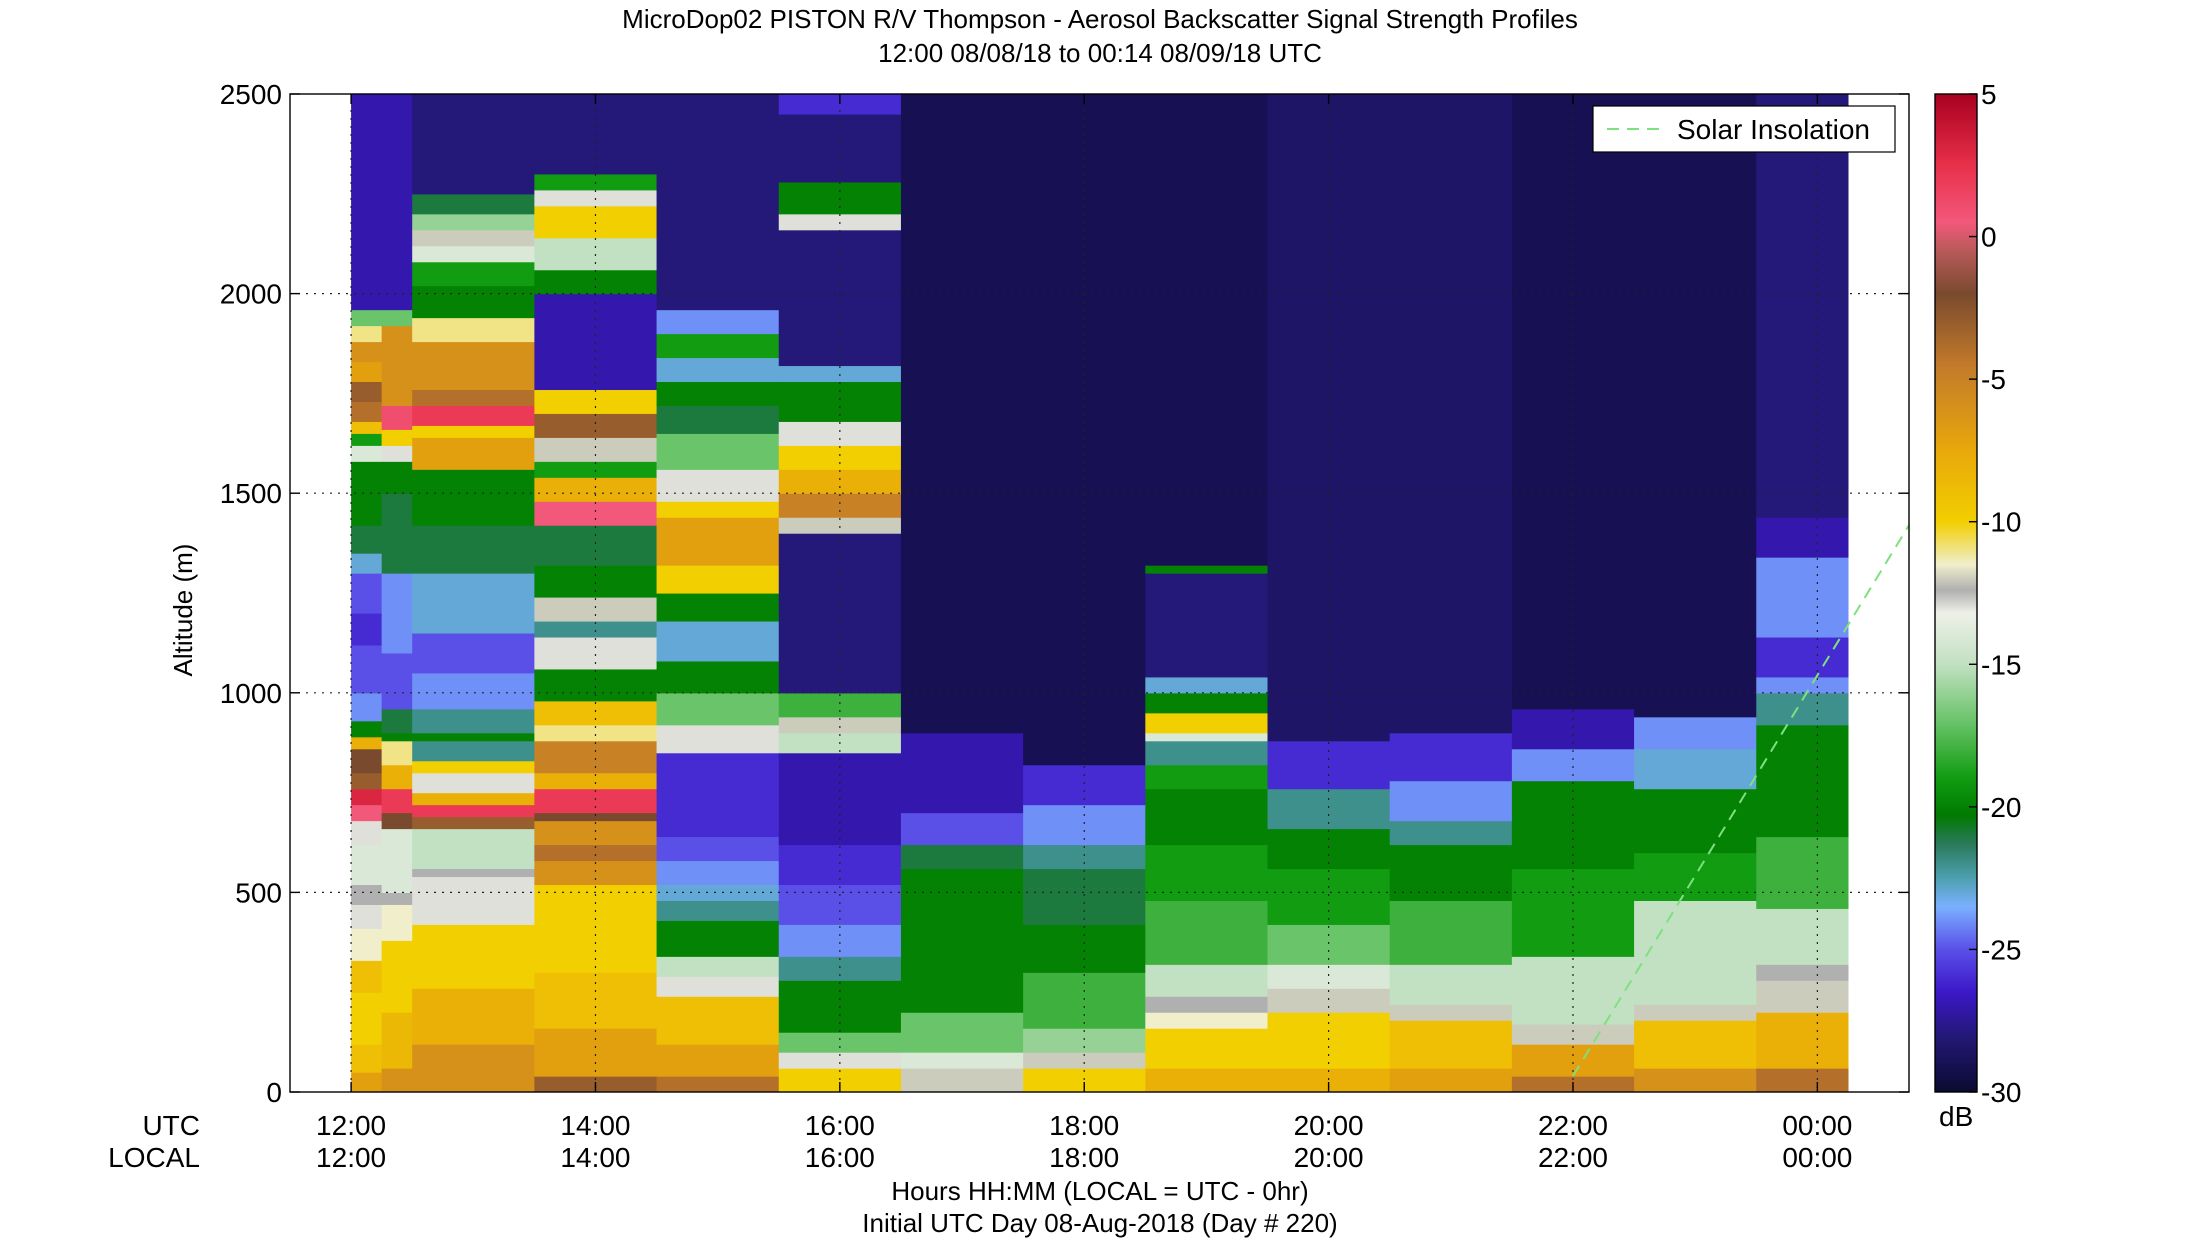  What do you see at coordinates (1817, 1157) in the screenshot?
I see `x-tick-label-local: 00:00` at bounding box center [1817, 1157].